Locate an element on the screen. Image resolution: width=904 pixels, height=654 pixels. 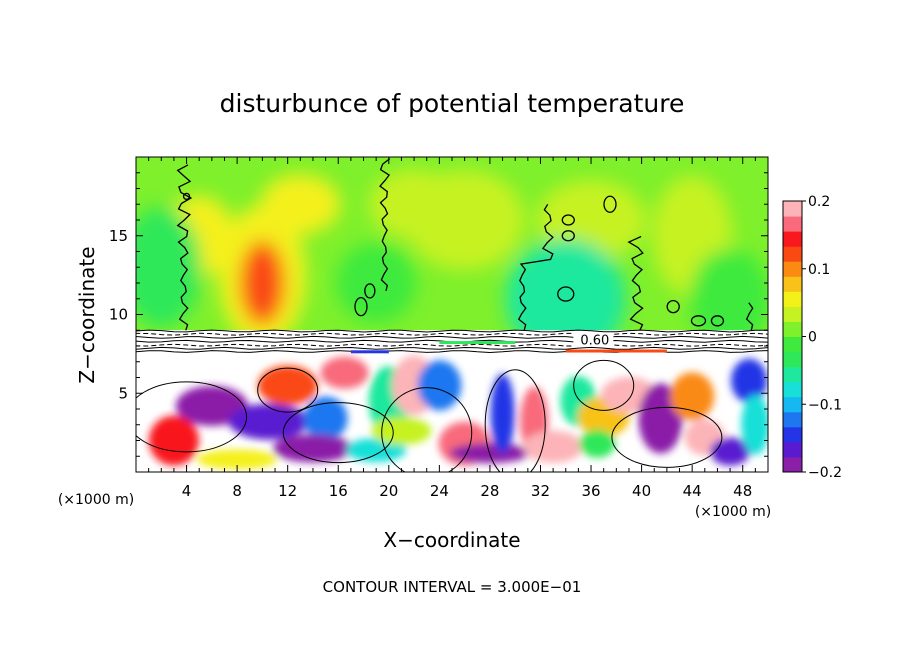
x-tick-label: 40 is located at coordinates (641, 491).